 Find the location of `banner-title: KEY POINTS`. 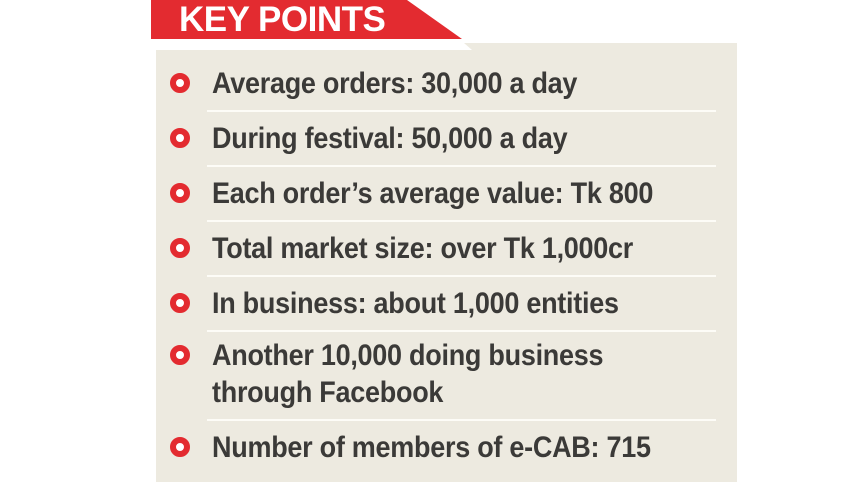

banner-title: KEY POINTS is located at coordinates (282, 19).